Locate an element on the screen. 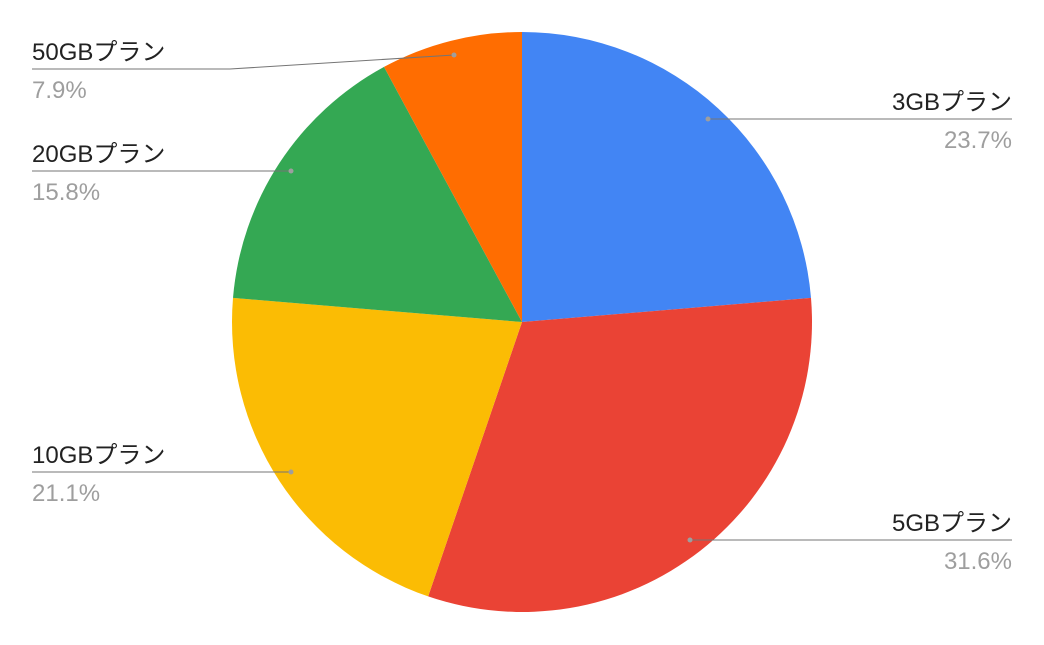 The height and width of the screenshot is (645, 1044). slice-percent-label: 23.7% is located at coordinates (978, 140).